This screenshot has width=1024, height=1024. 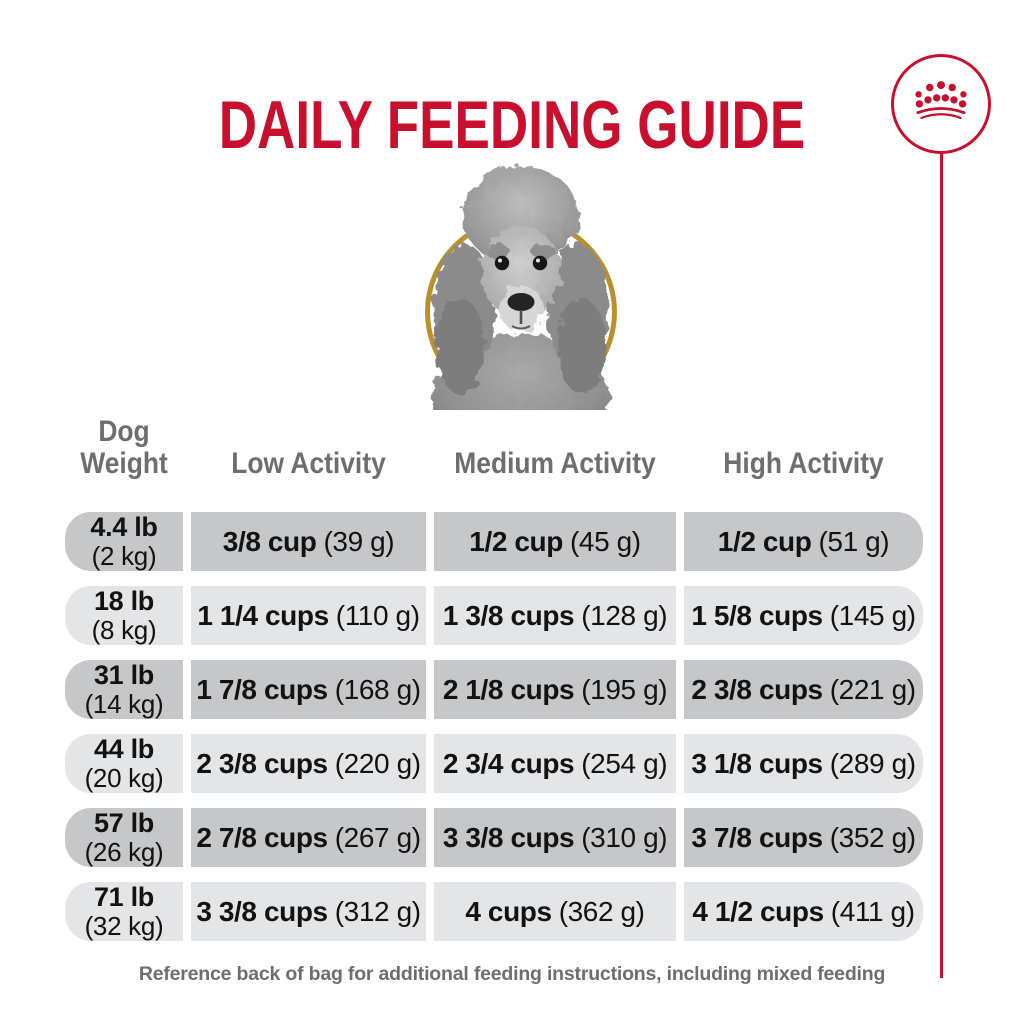 I want to click on weight-lb: 71 lb, so click(x=123, y=896).